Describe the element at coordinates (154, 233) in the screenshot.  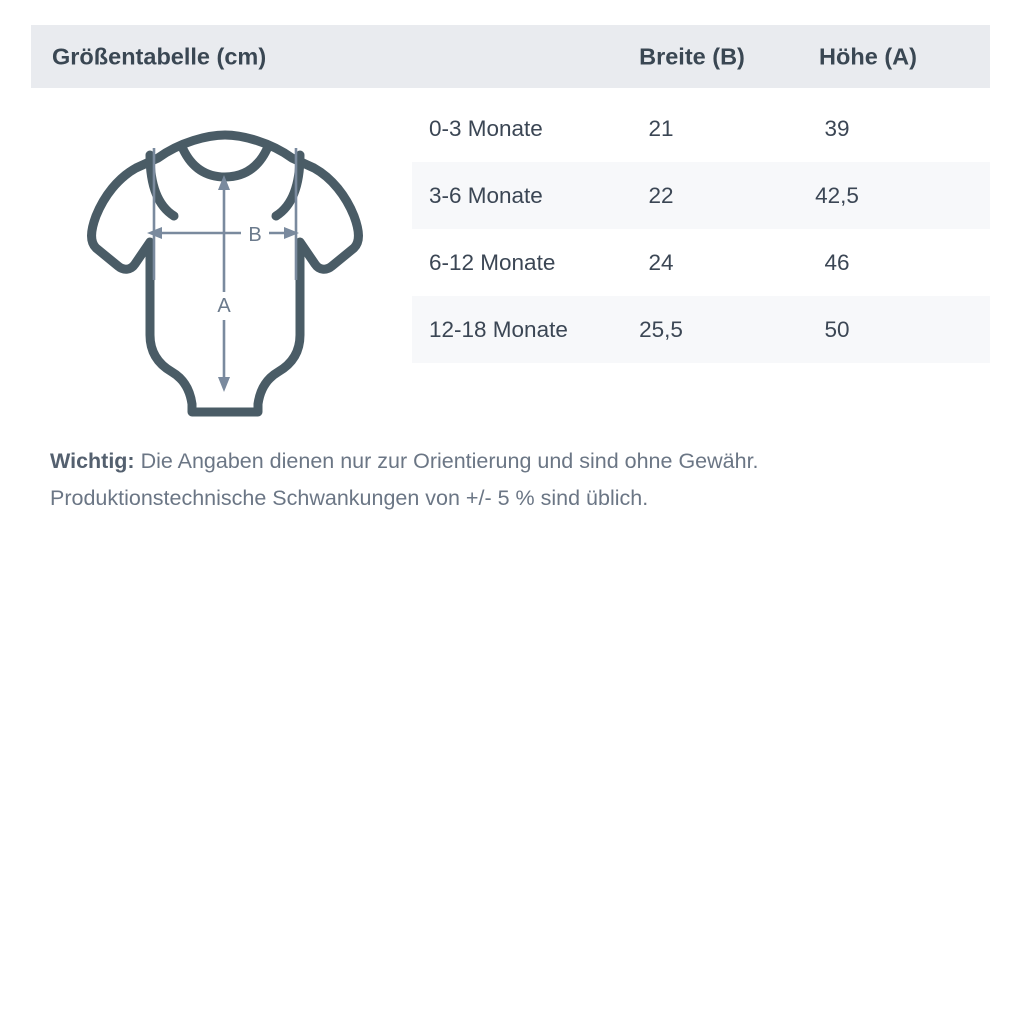
I see `width-arrow-head-left` at that location.